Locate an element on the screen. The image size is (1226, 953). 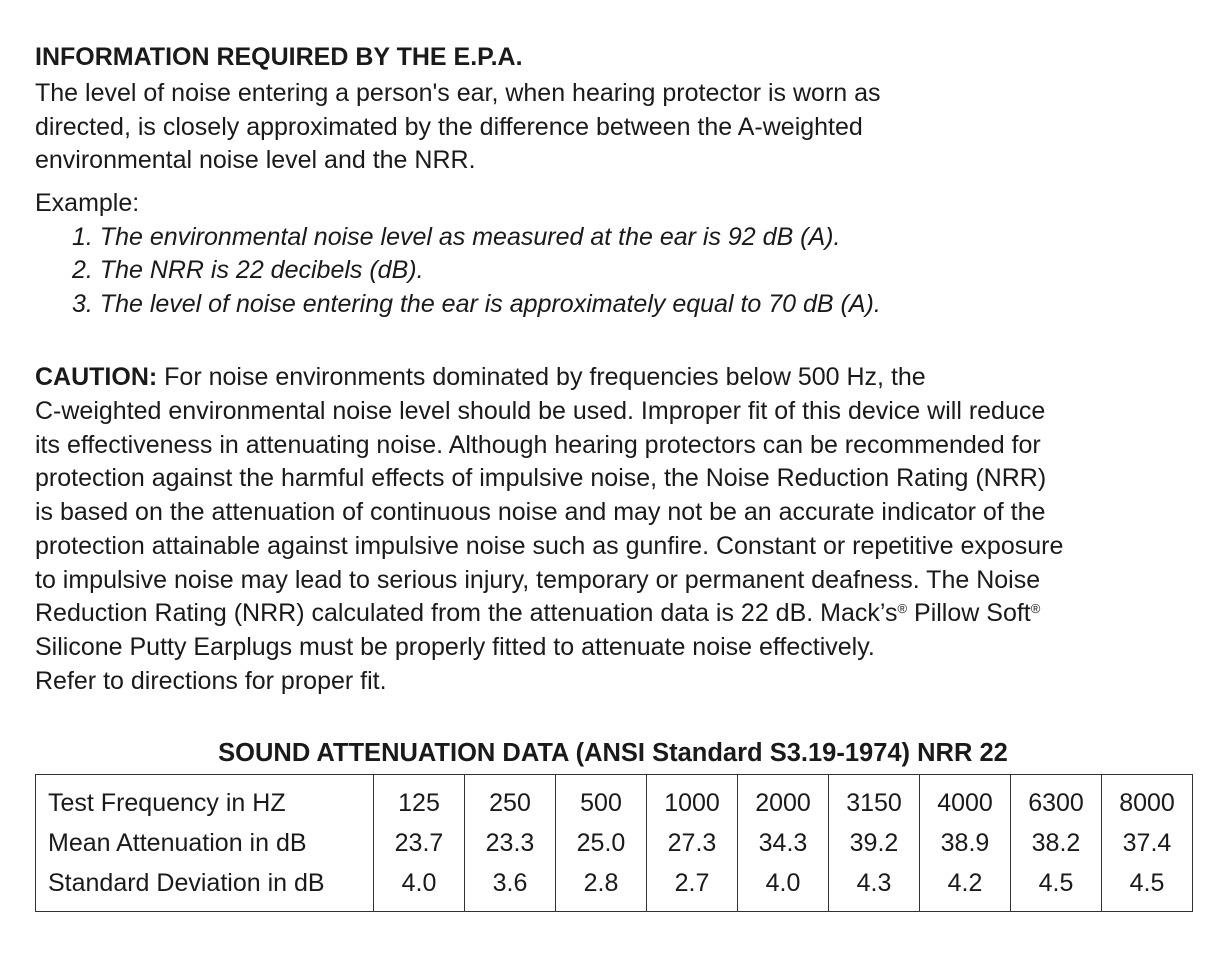
table-cell: 3.6 is located at coordinates (510, 887).